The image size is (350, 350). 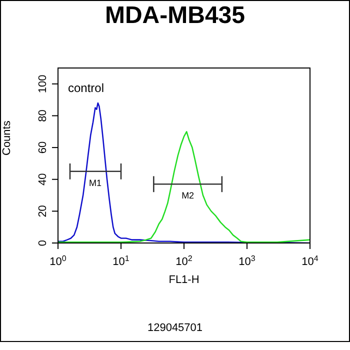 I want to click on annotation: control, so click(x=86, y=88).